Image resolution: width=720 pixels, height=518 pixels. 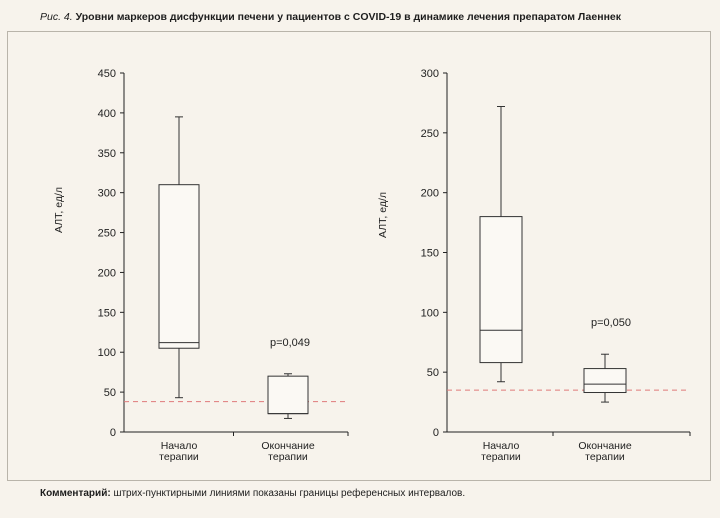 I want to click on figure-label: Рис. 4., so click(x=56, y=17).